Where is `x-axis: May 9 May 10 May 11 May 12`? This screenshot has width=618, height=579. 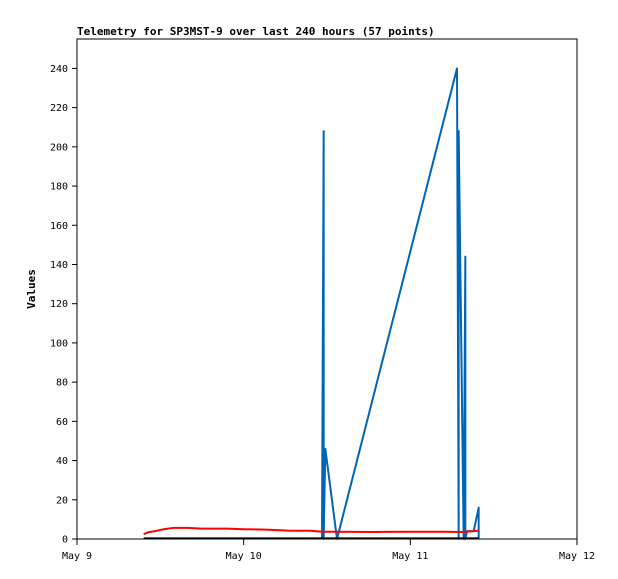 x-axis: May 9 May 10 May 11 May 12 is located at coordinates (328, 550).